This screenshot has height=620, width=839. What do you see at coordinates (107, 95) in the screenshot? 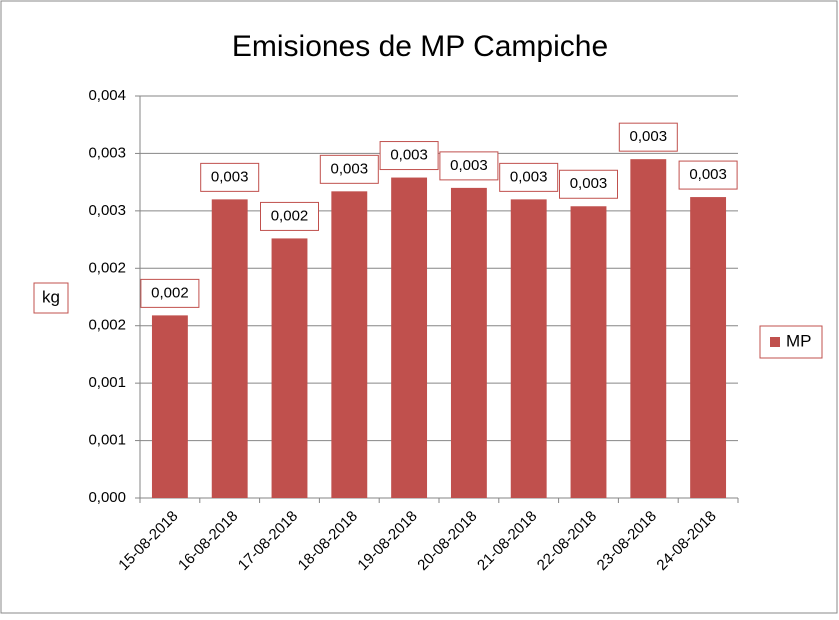
I see `y-tick-label: 0,004` at bounding box center [107, 95].